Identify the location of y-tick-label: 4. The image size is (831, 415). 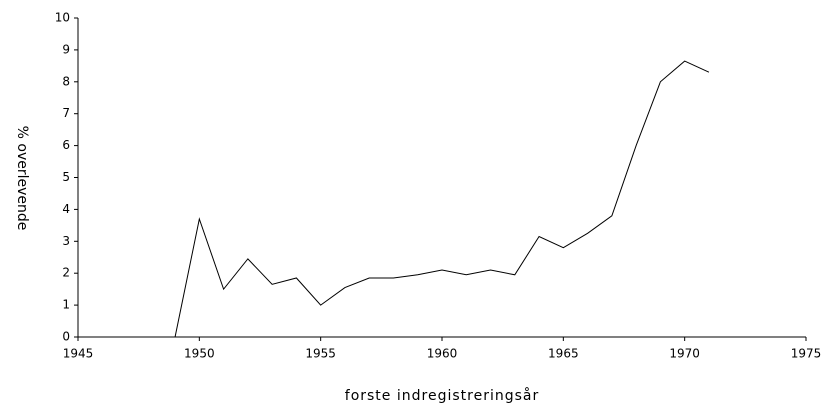
(66, 209).